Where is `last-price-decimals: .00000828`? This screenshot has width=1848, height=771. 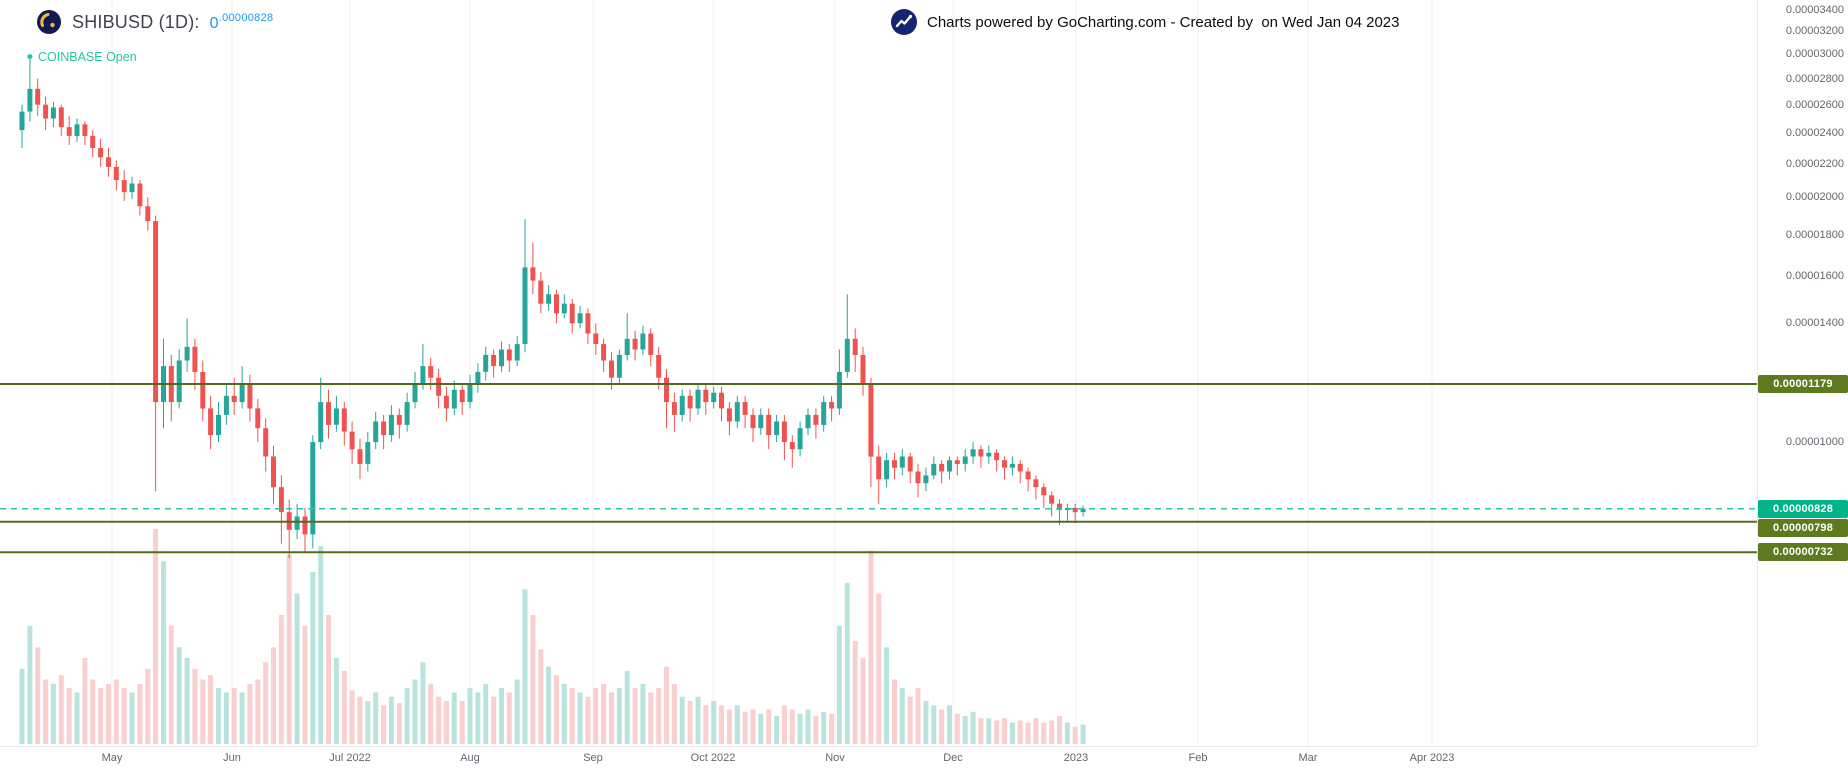
last-price-decimals: .00000828 is located at coordinates (246, 17).